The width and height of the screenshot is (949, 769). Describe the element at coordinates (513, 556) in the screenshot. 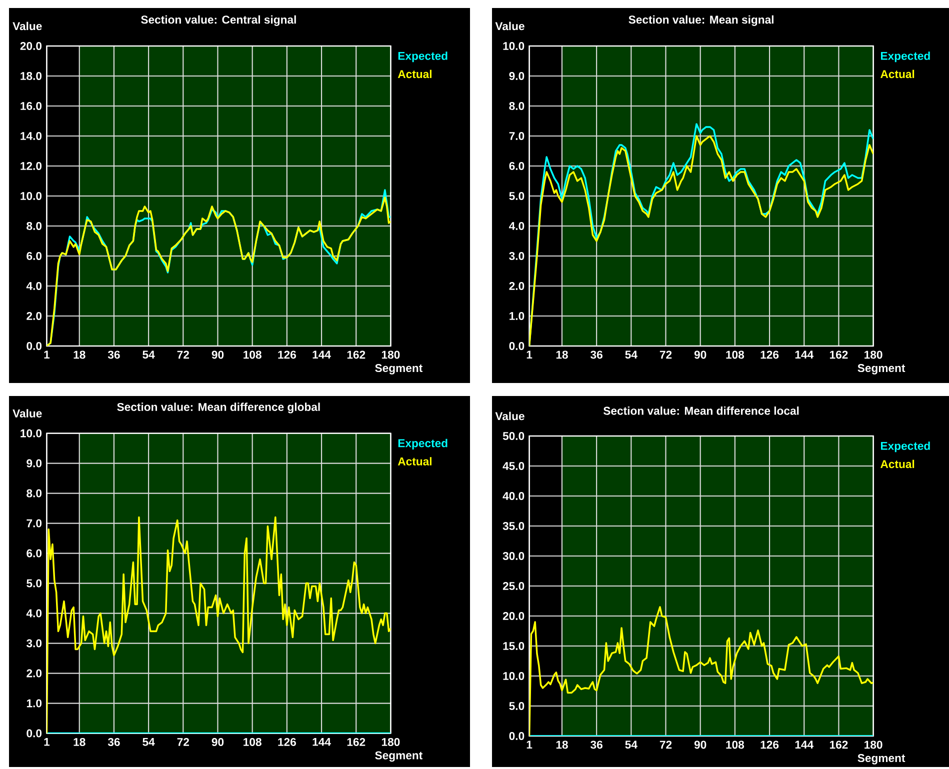

I see `y-tick-label: 30.0` at that location.